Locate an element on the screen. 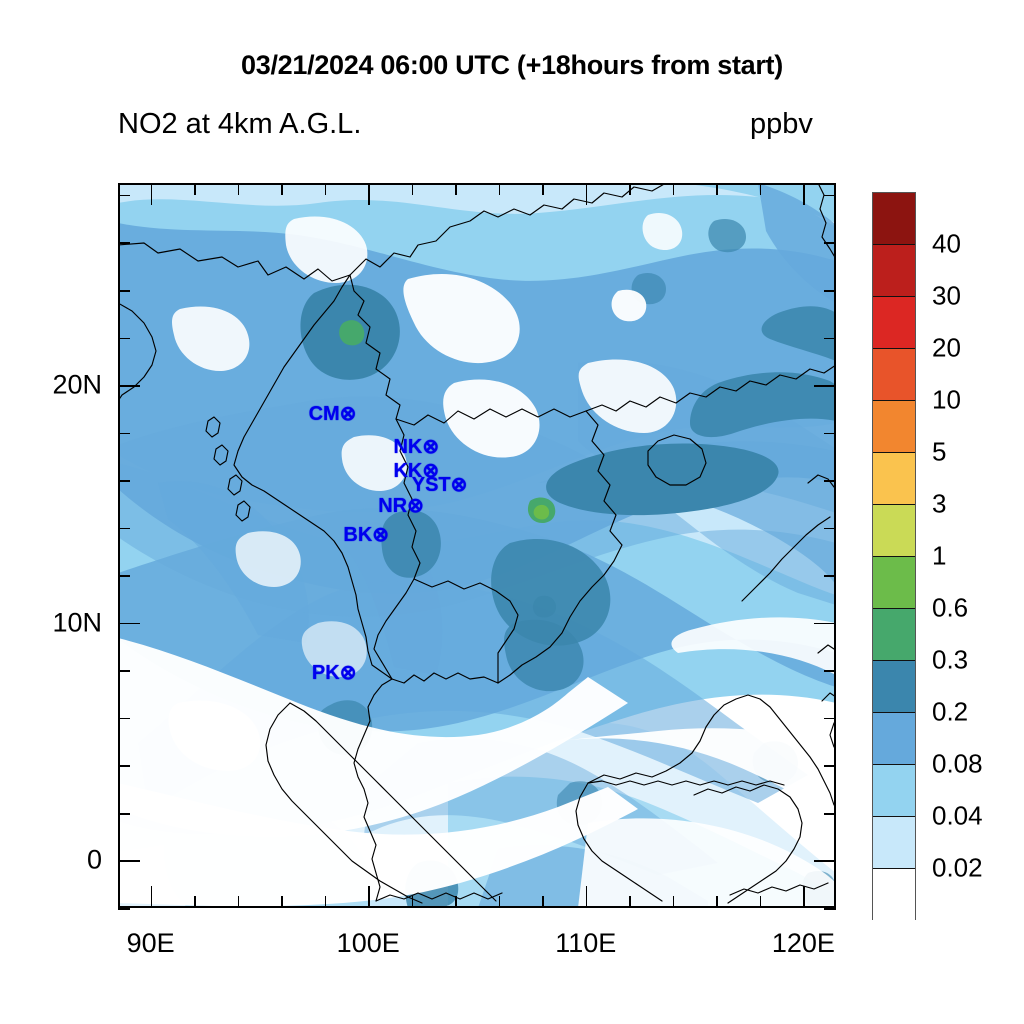 Image resolution: width=1024 pixels, height=1024 pixels. colorbar-tick-label-0.04: 0.04 is located at coordinates (957, 815).